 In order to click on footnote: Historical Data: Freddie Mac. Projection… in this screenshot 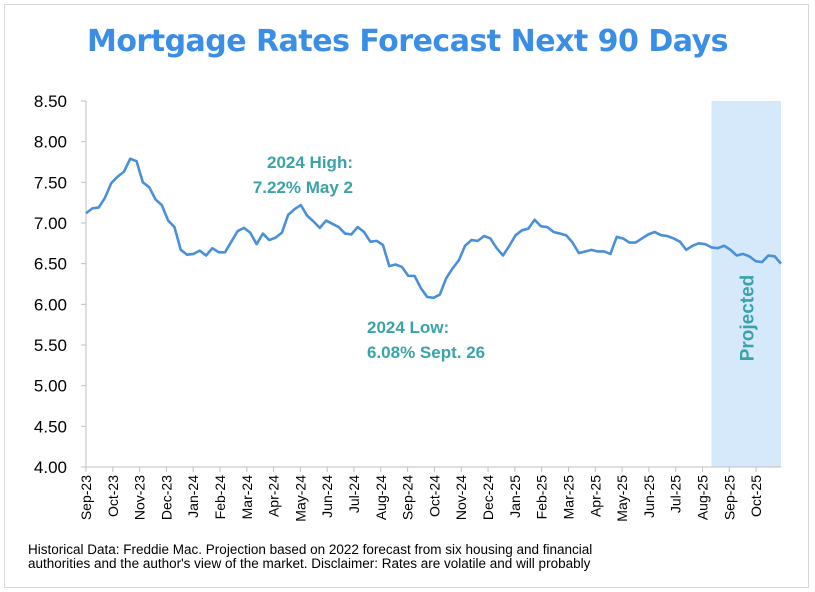, I will do `click(348, 557)`.